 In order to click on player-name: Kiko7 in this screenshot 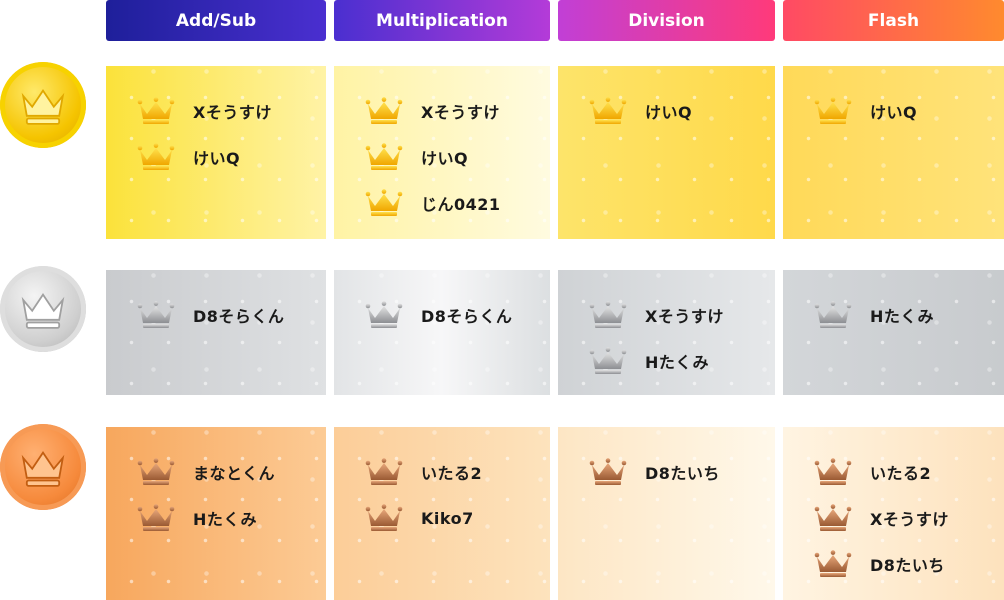, I will do `click(447, 518)`.